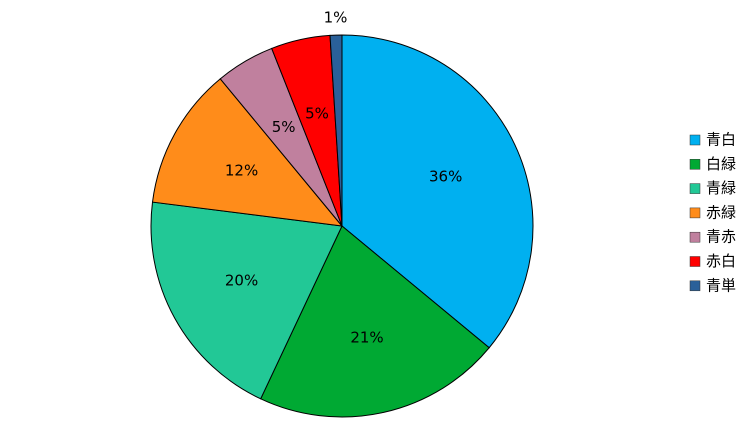  I want to click on legend-label: 青白, so click(721, 140).